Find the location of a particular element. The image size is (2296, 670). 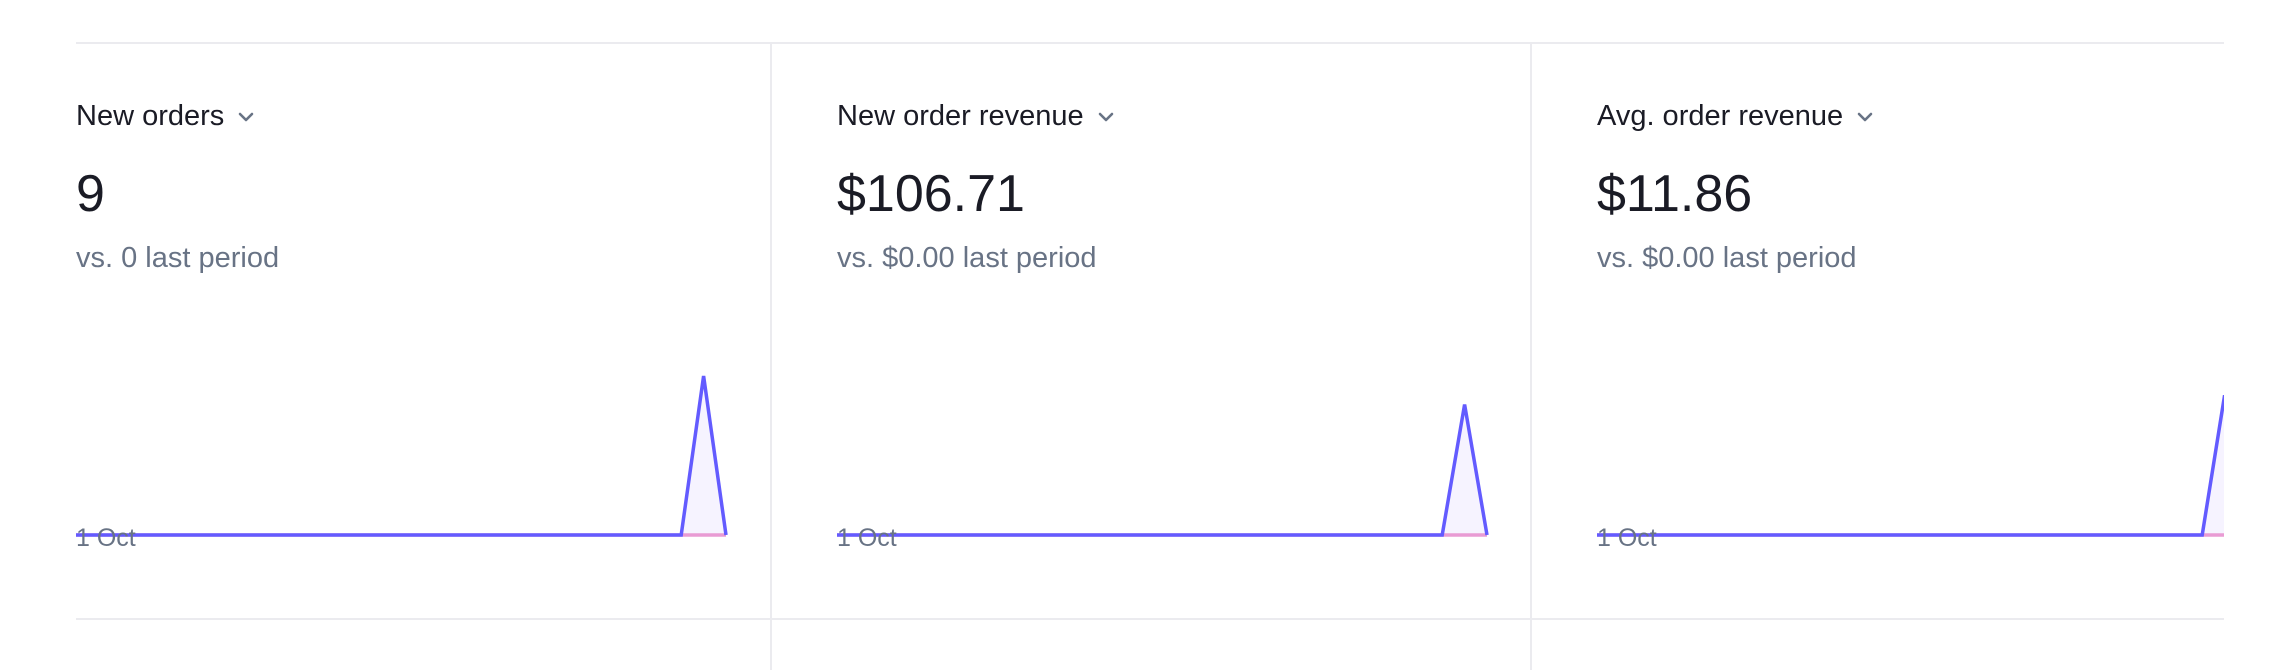

metric-value: $106.71 is located at coordinates (931, 194).